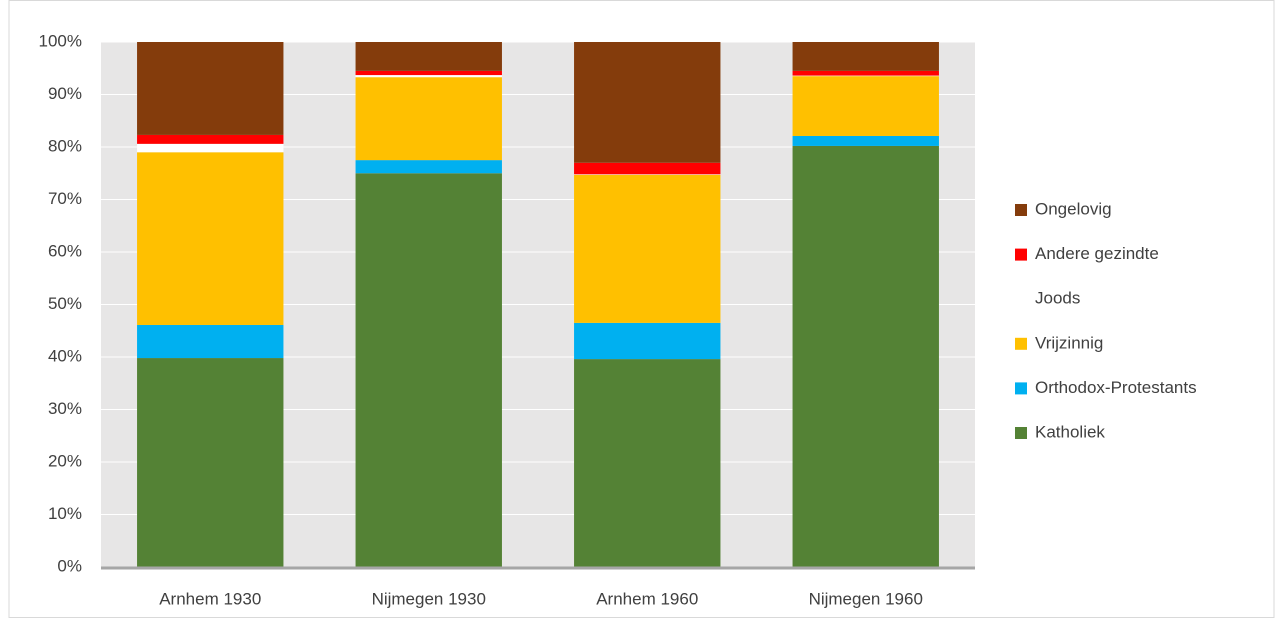 This screenshot has height=619, width=1275. I want to click on y-tick-label: 80%, so click(65, 145).